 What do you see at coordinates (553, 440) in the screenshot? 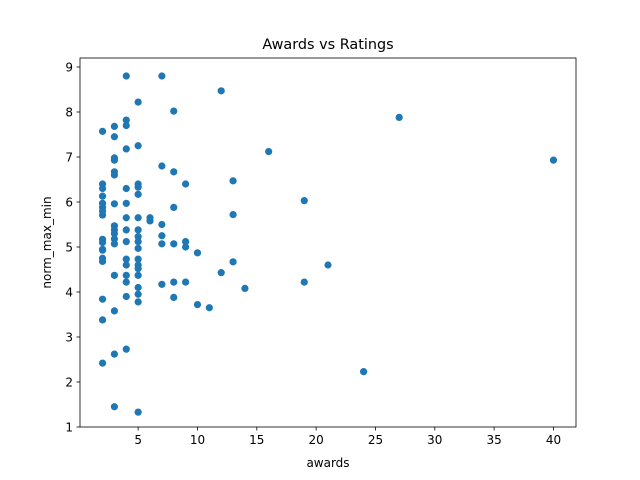
I see `x-tick-label: 40` at bounding box center [553, 440].